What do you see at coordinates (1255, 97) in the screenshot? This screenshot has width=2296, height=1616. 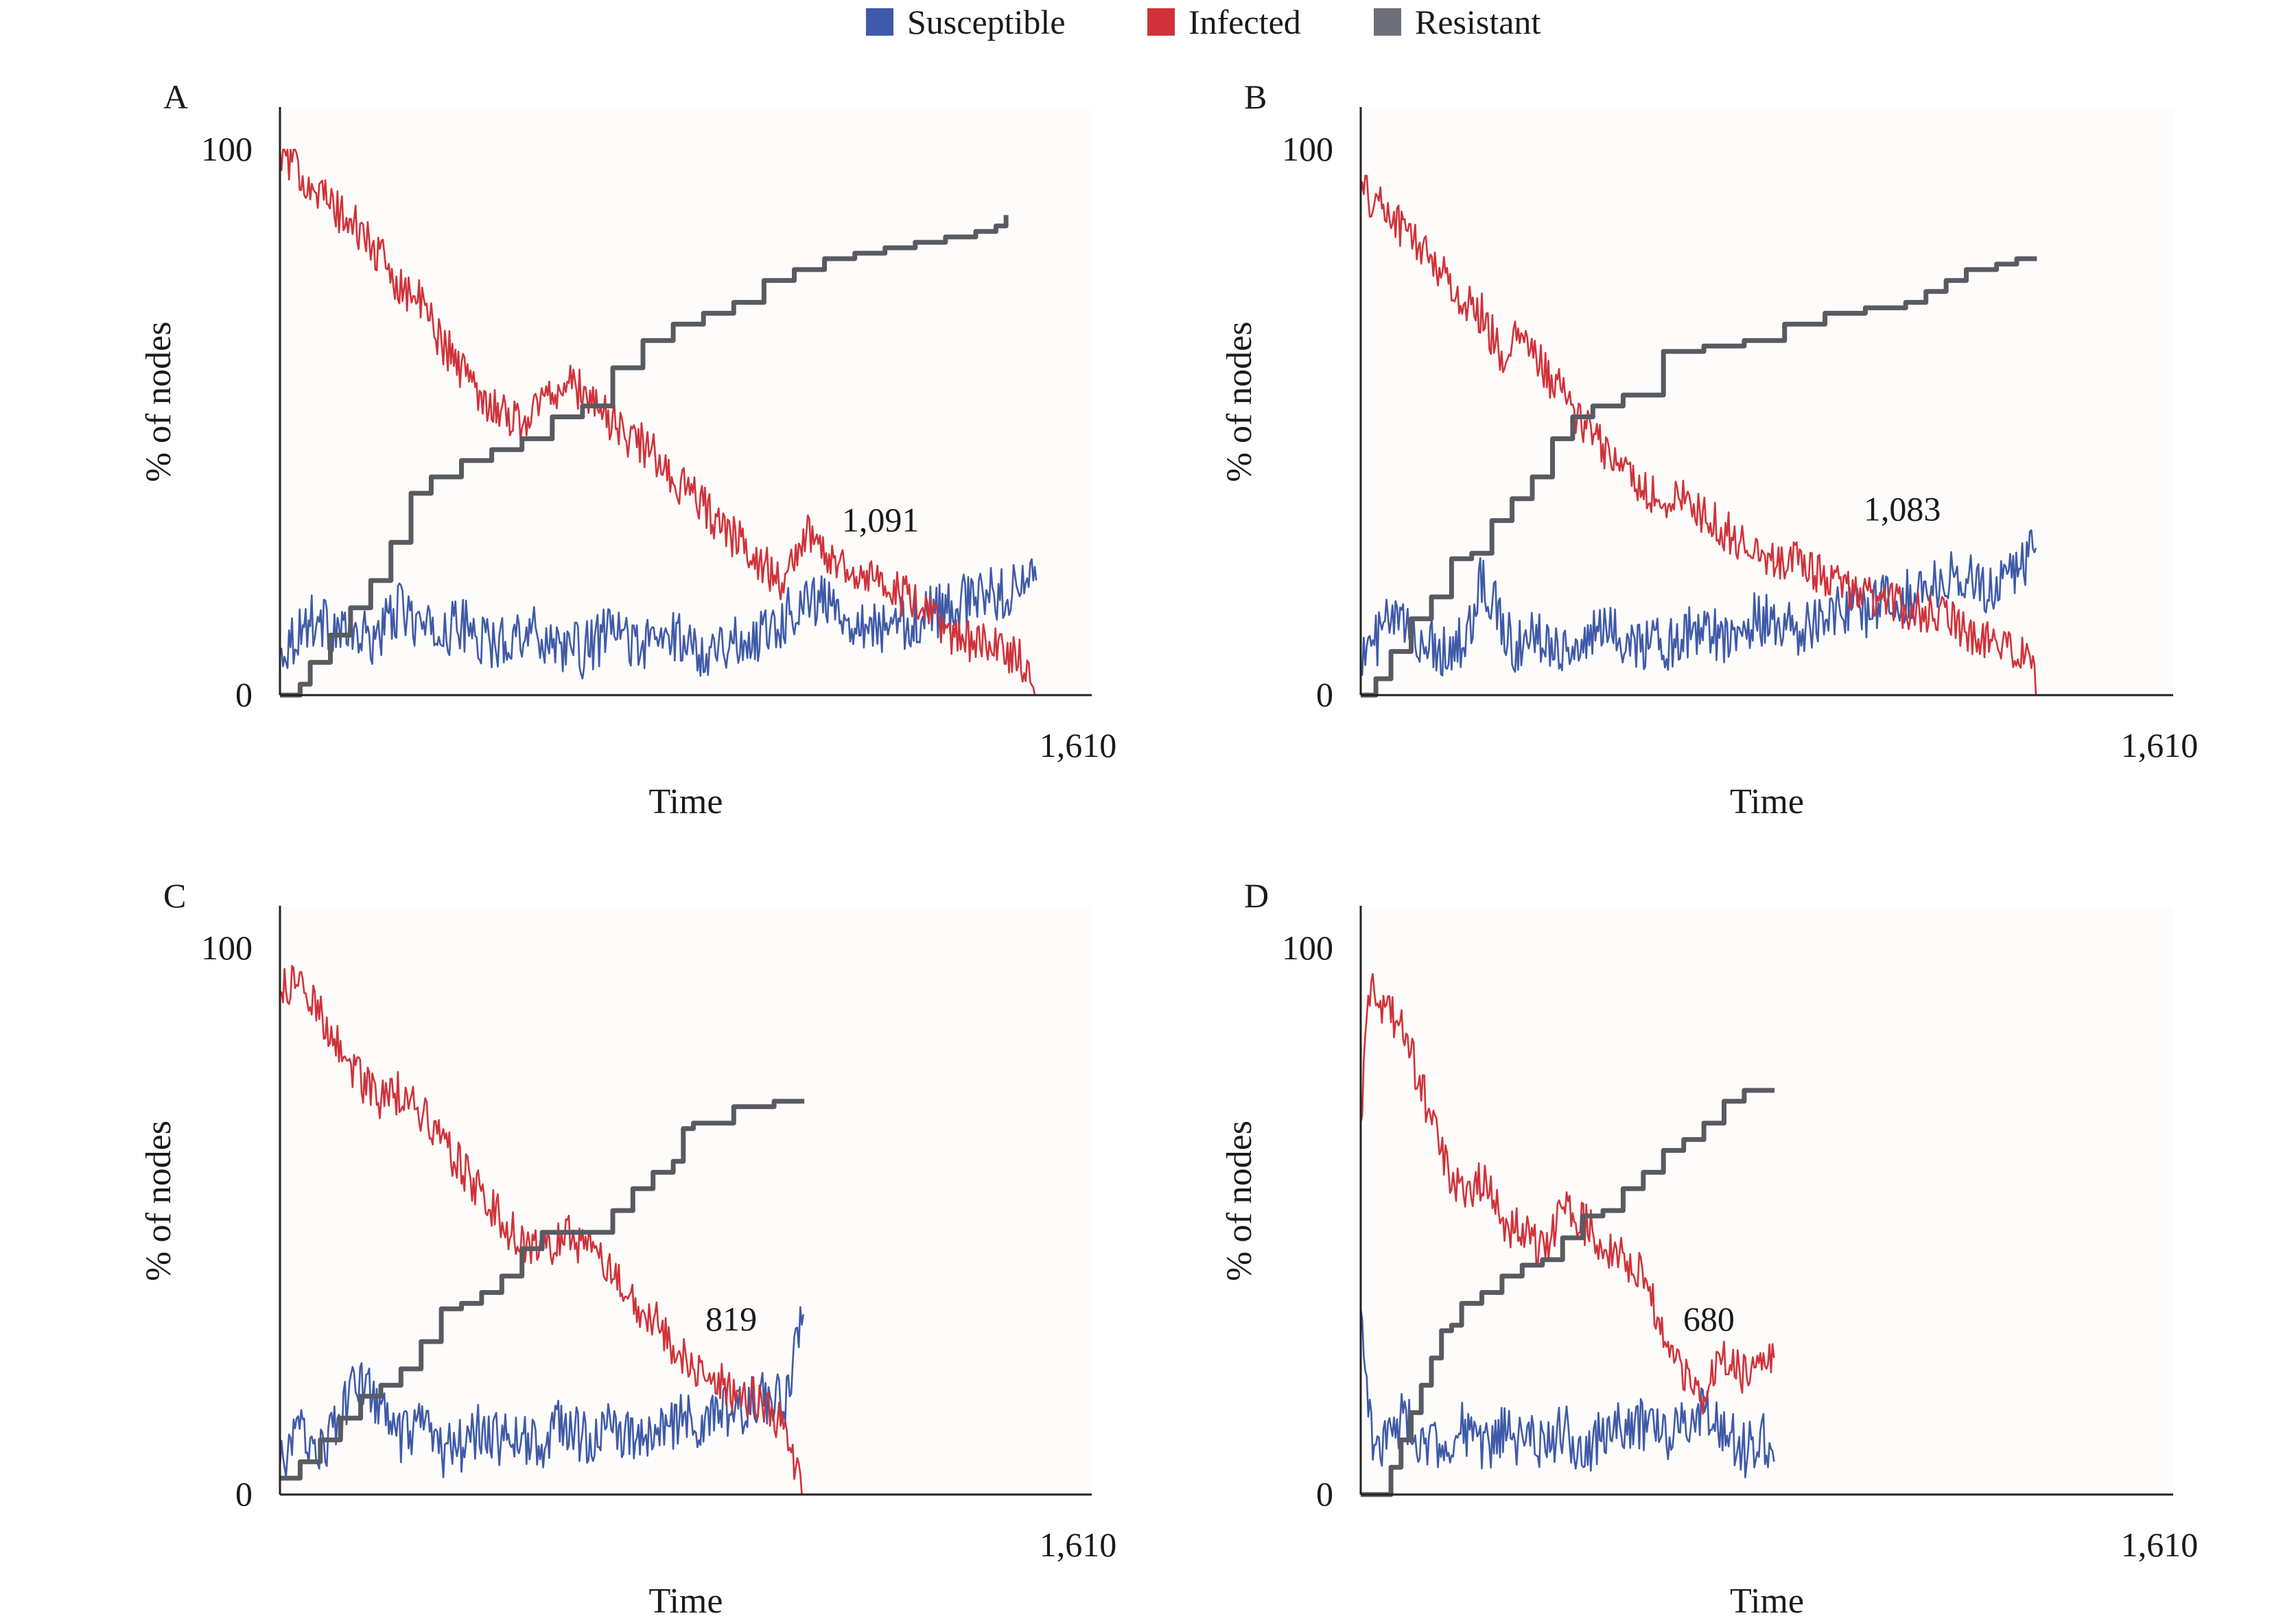 I see `panel-letter: B` at bounding box center [1255, 97].